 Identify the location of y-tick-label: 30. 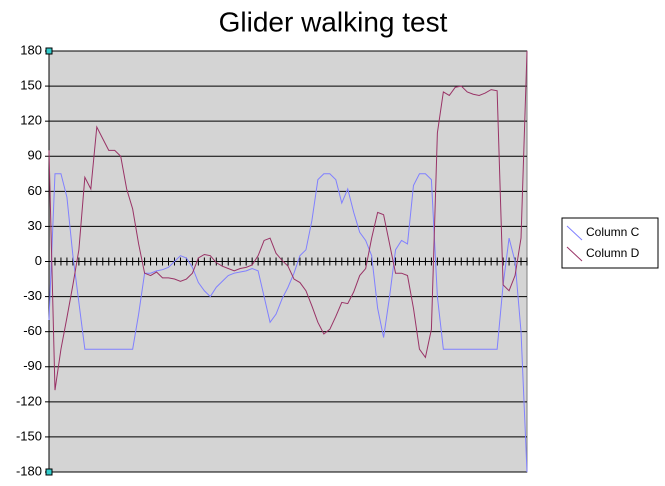
(35, 225).